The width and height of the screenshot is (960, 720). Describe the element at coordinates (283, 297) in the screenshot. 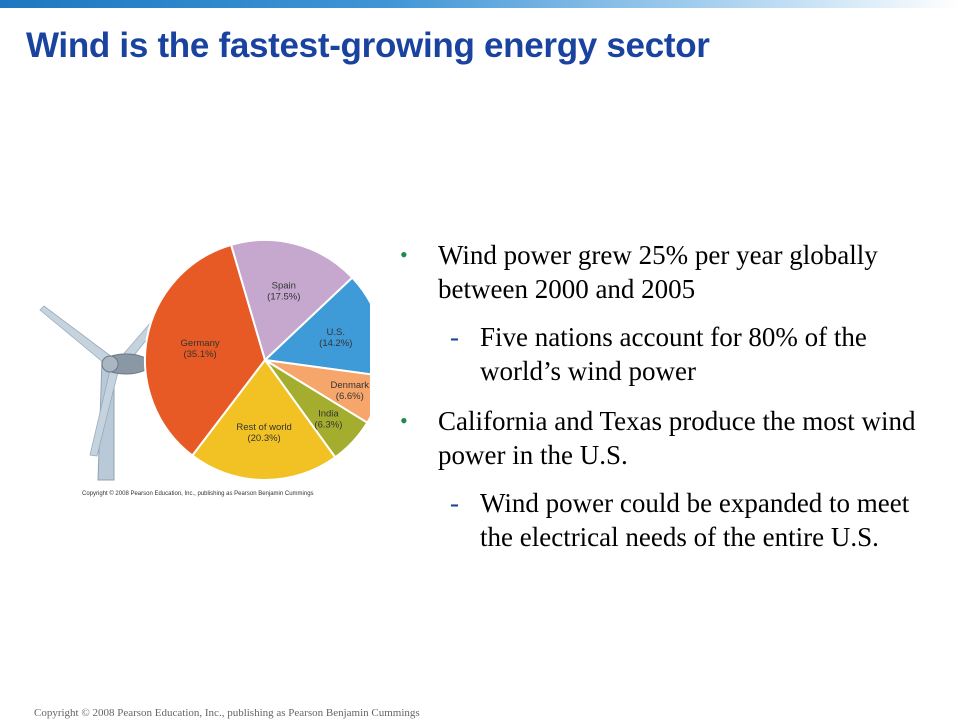

I see `slice-value-label: (17.5%)` at that location.